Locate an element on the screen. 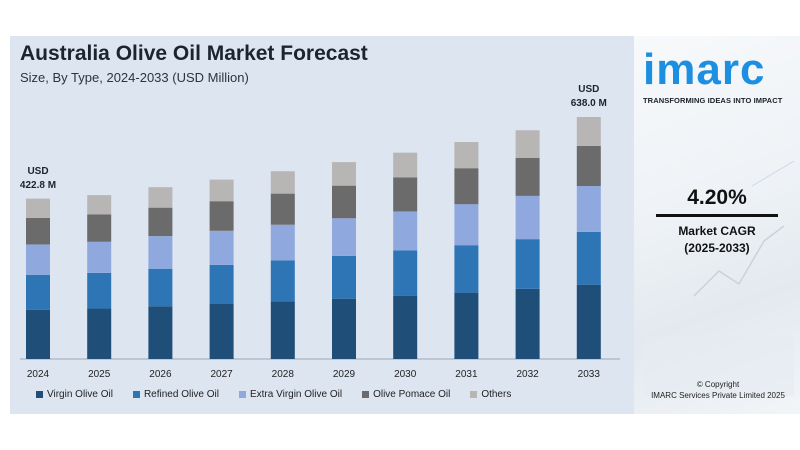  start-currency-label: USD is located at coordinates (38, 171).